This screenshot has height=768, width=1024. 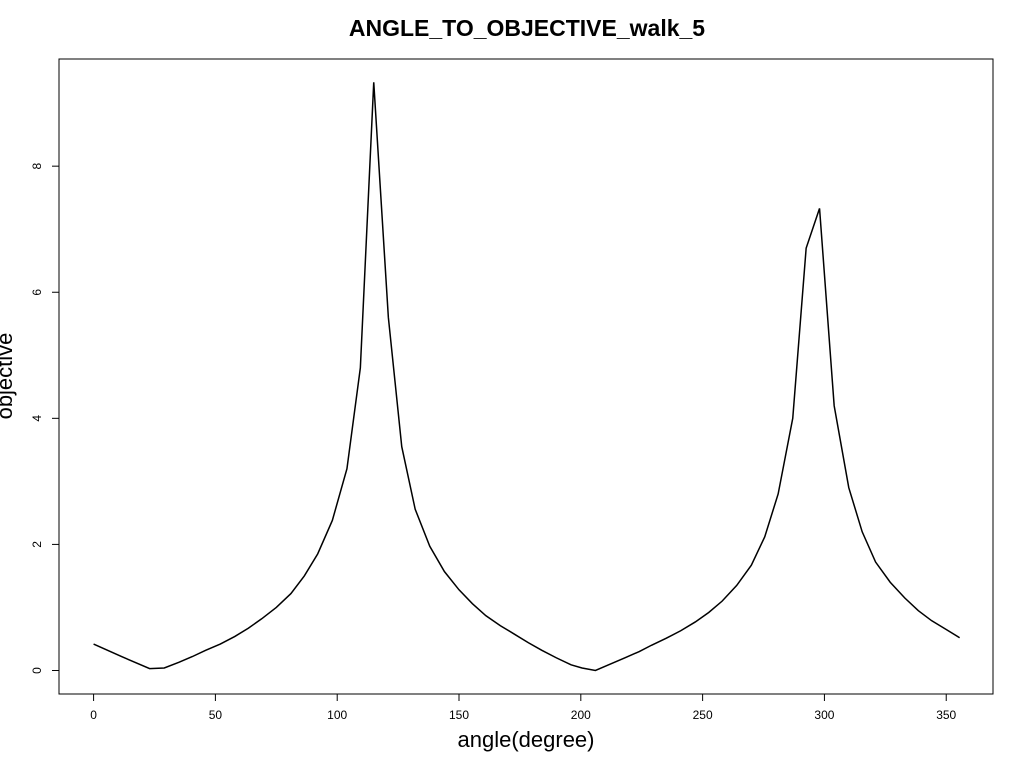 What do you see at coordinates (459, 715) in the screenshot?
I see `x-tick-label: 150` at bounding box center [459, 715].